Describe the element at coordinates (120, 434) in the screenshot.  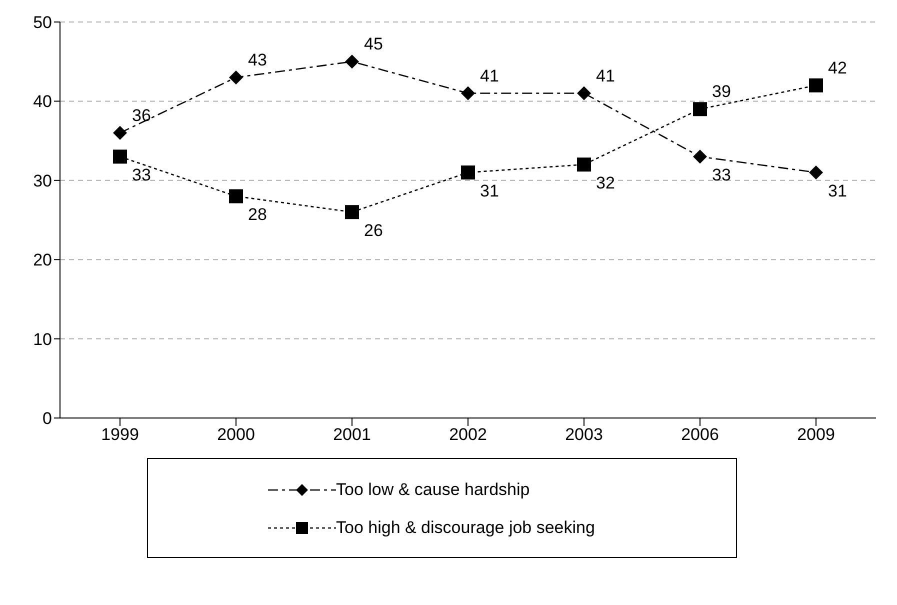
I see `x-tick-label: 1999` at that location.